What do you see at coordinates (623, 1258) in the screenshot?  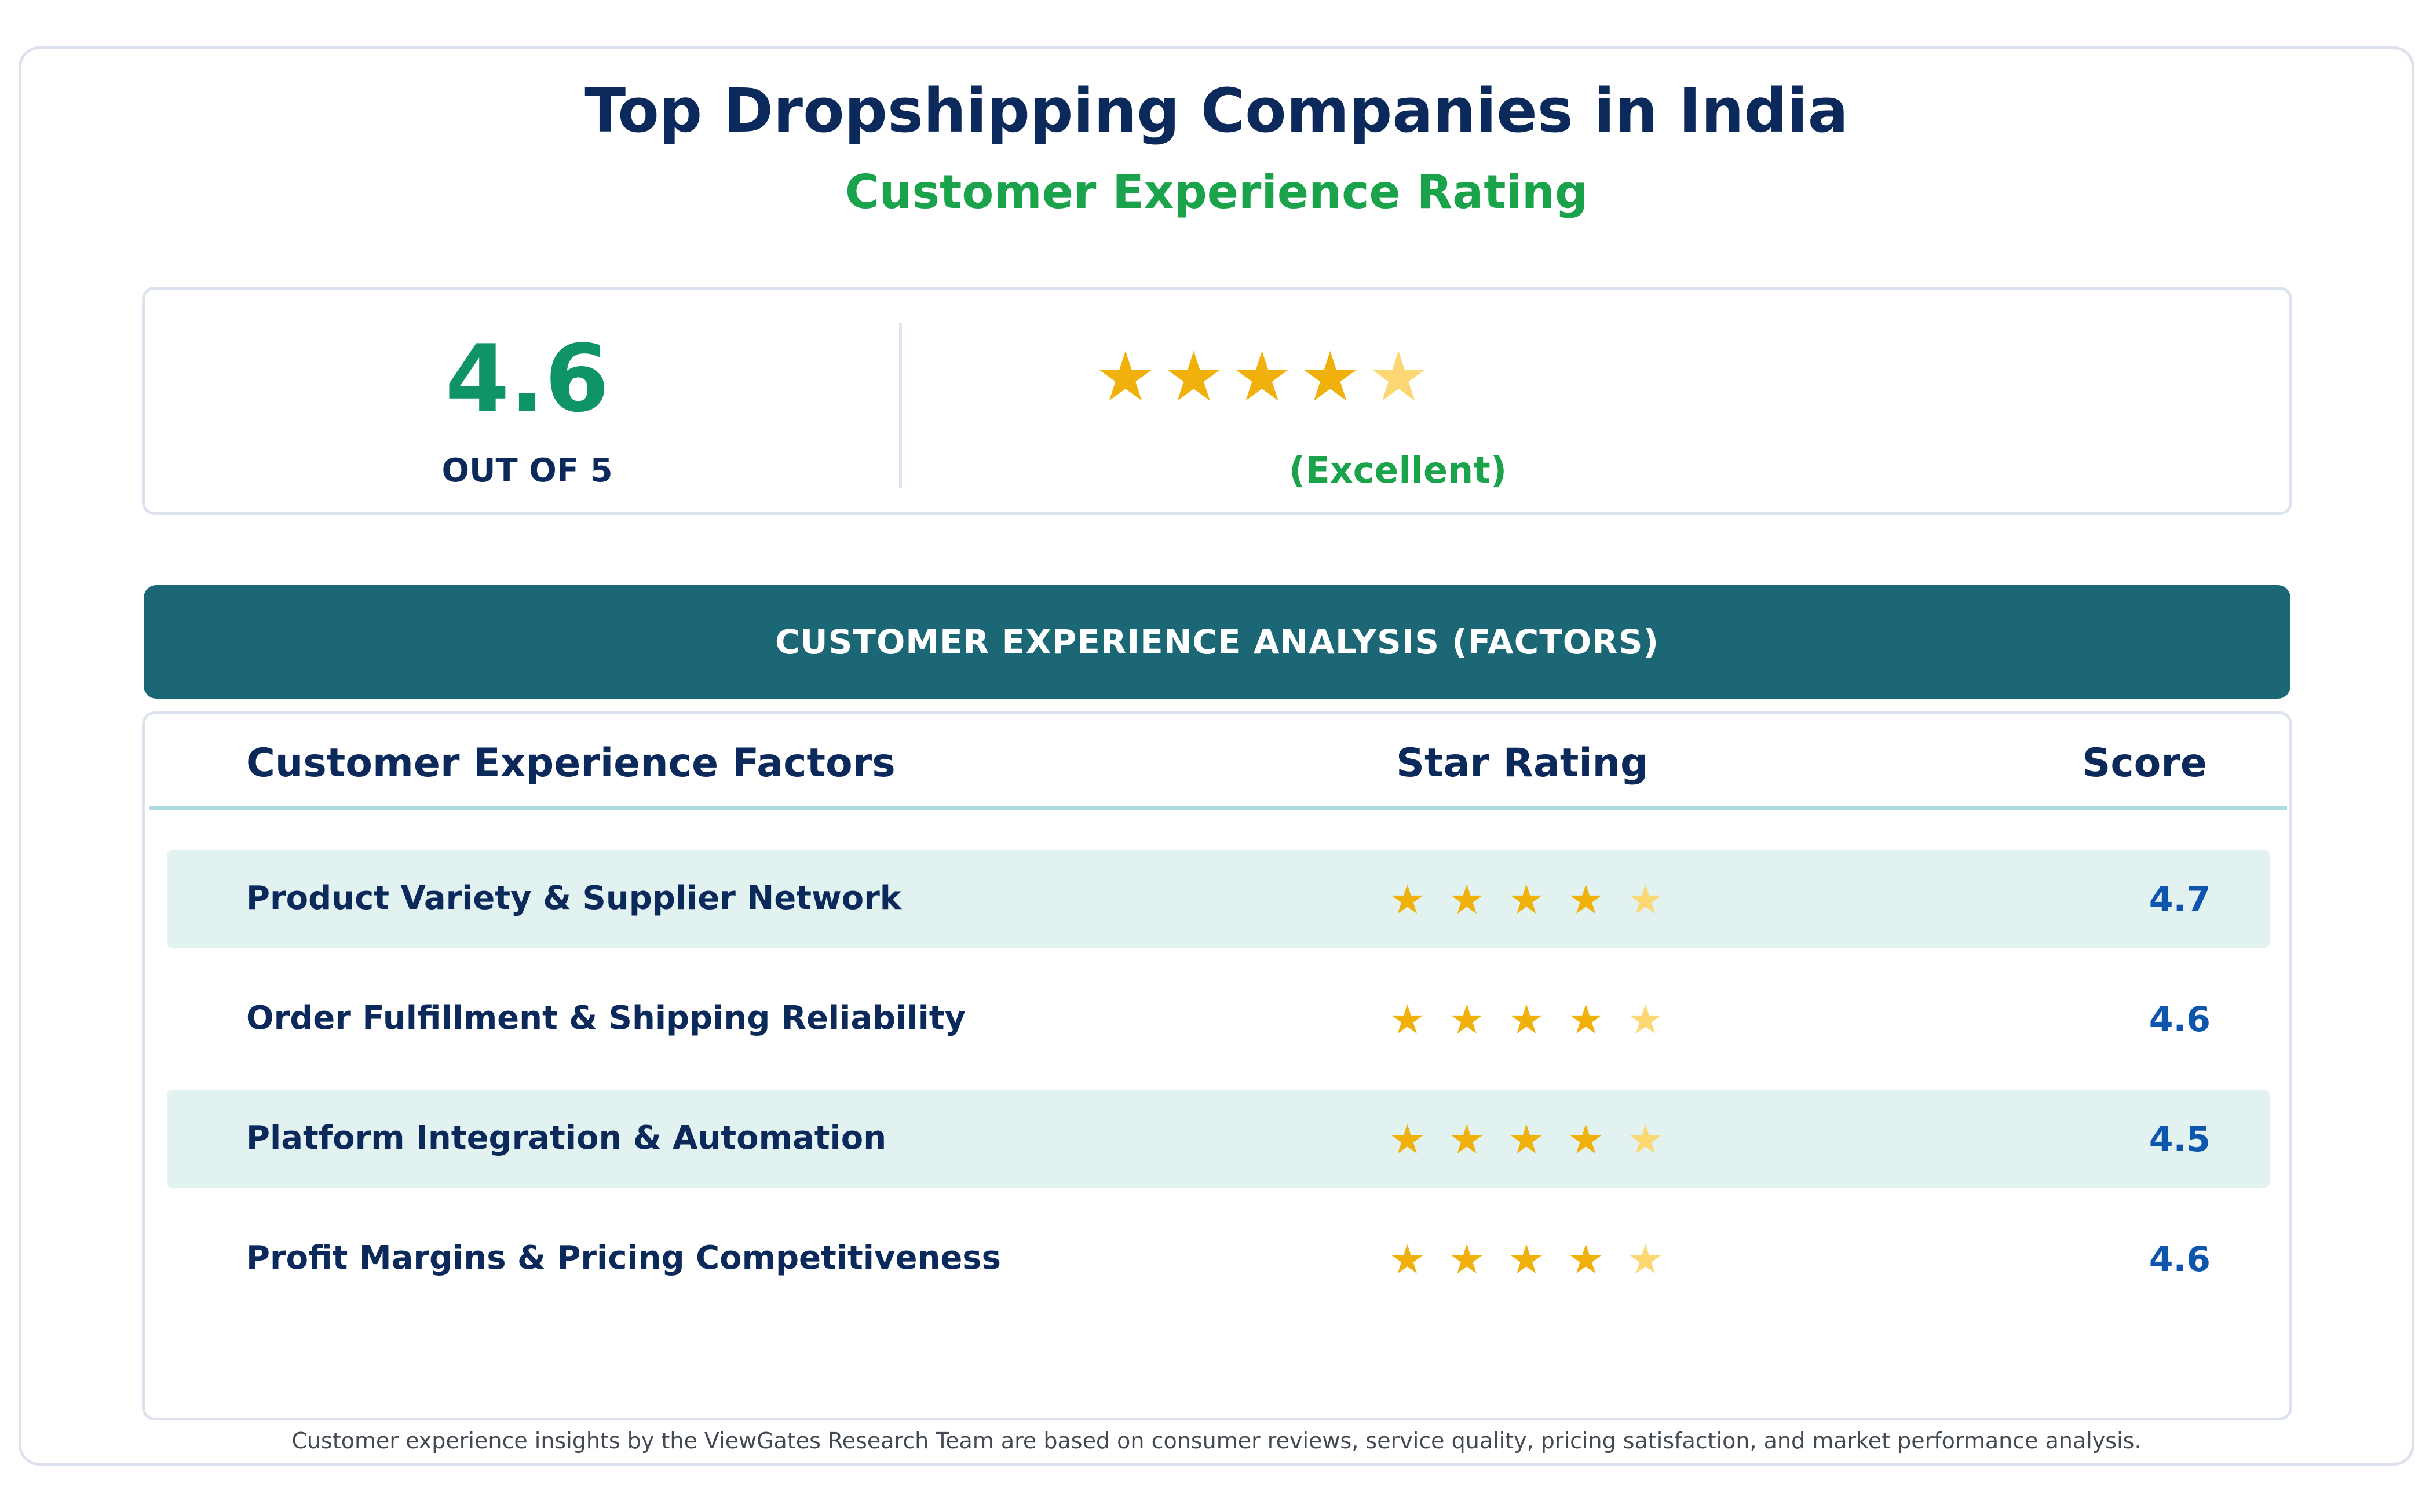 I see `factor-label: Profit Margins & Pricing Competitiveness` at bounding box center [623, 1258].